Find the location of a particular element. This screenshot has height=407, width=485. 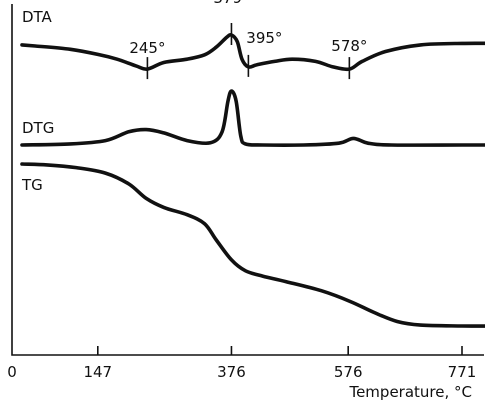

x-tick-label-3: 576 is located at coordinates (348, 372).